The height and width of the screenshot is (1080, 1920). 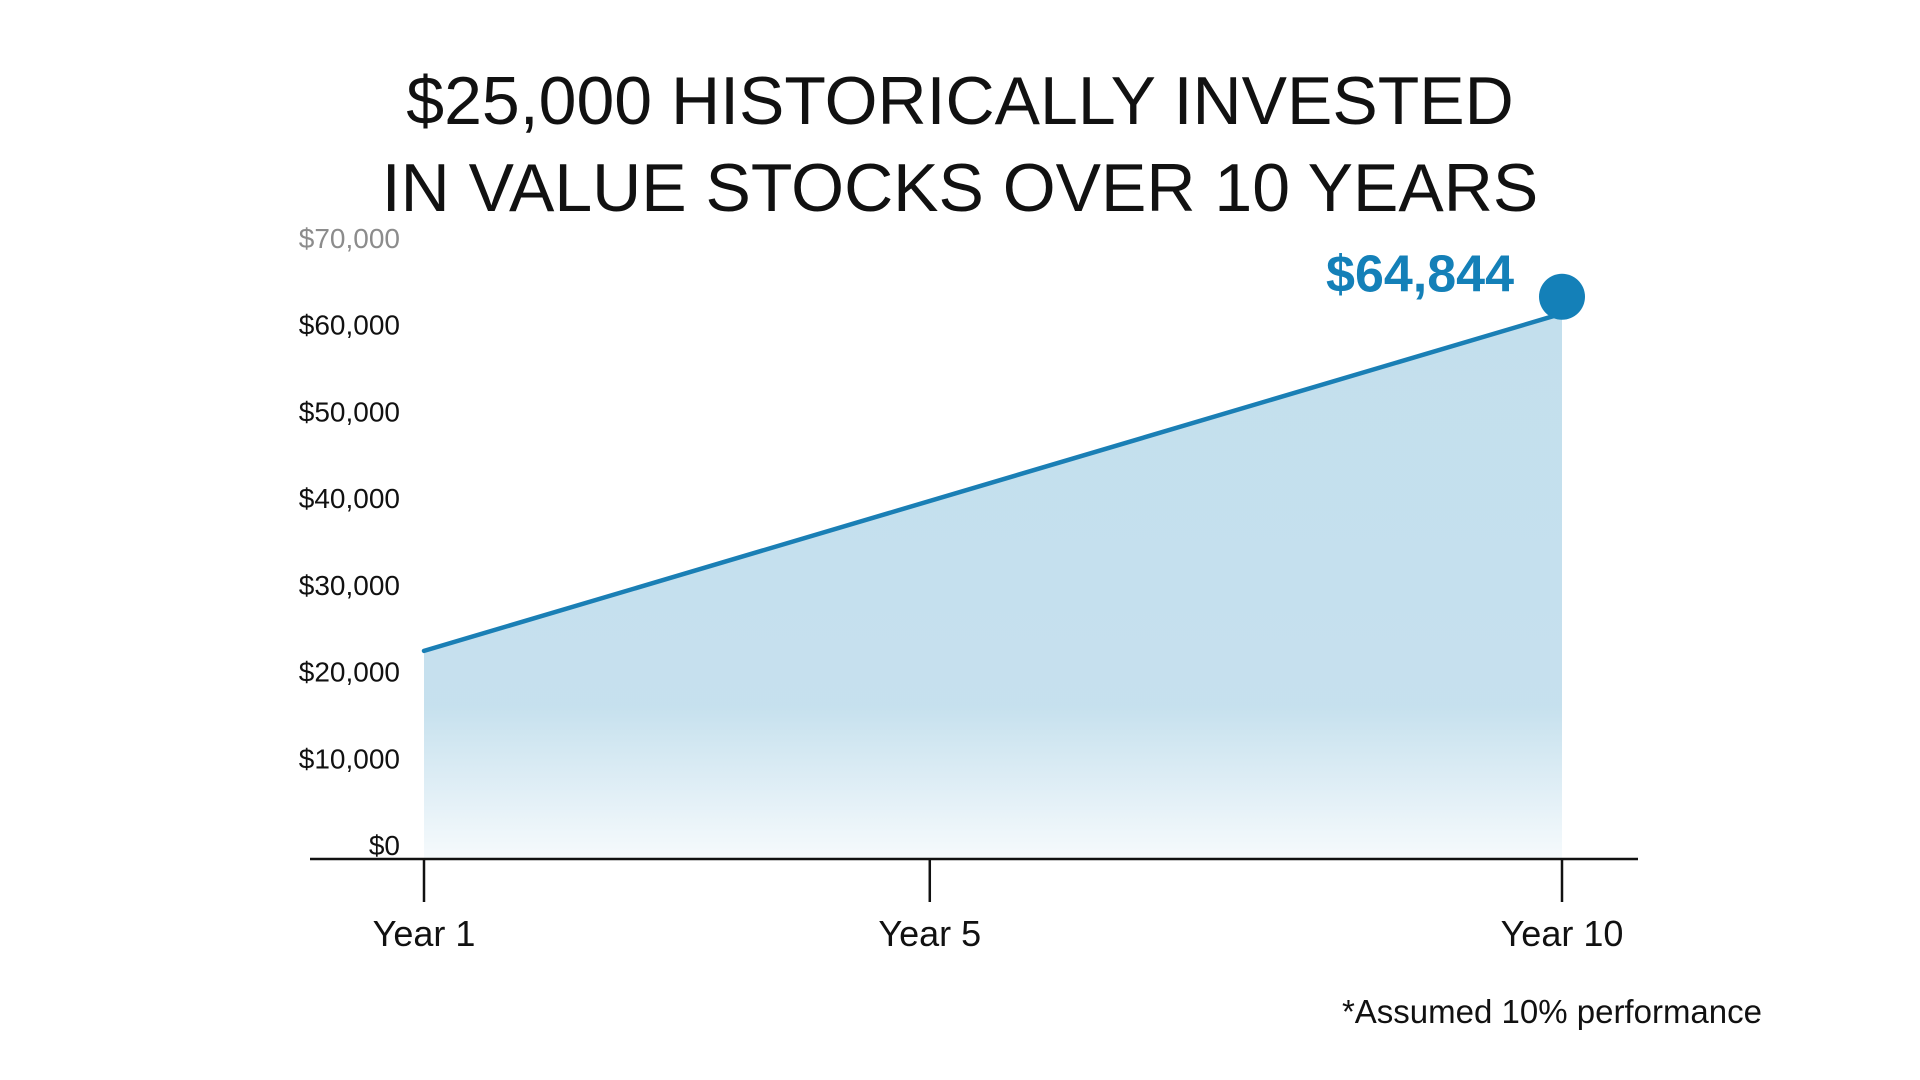 I want to click on x-tick-label-2: Year 5, so click(x=929, y=933).